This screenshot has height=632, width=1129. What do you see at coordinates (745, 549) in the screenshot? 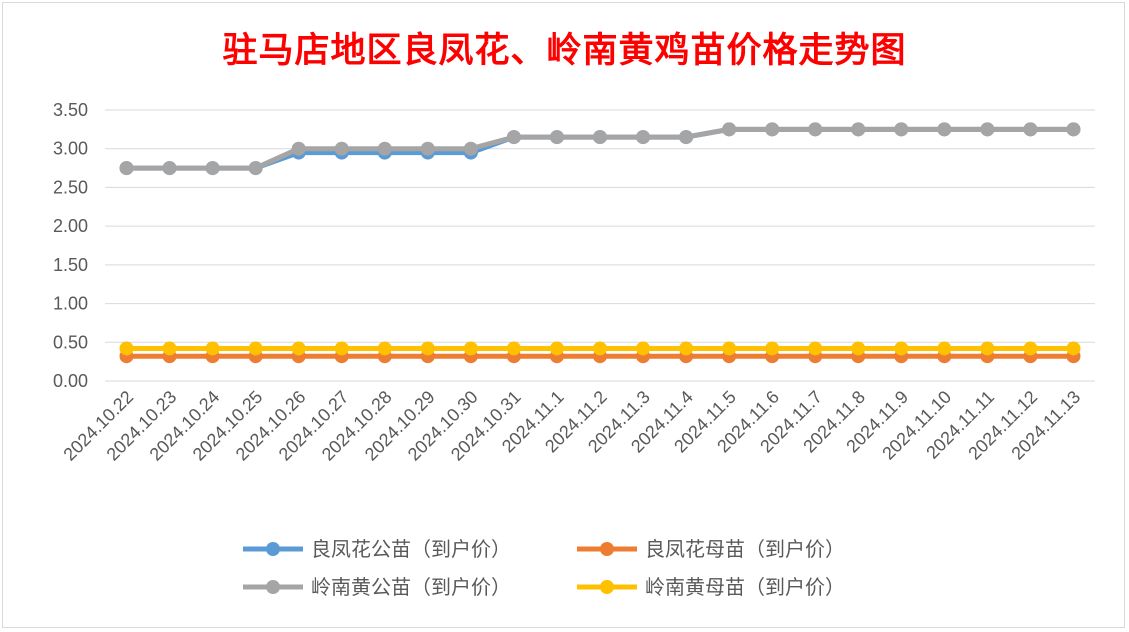
I see `legend-label: 良凤花母苗（到户价）` at bounding box center [745, 549].